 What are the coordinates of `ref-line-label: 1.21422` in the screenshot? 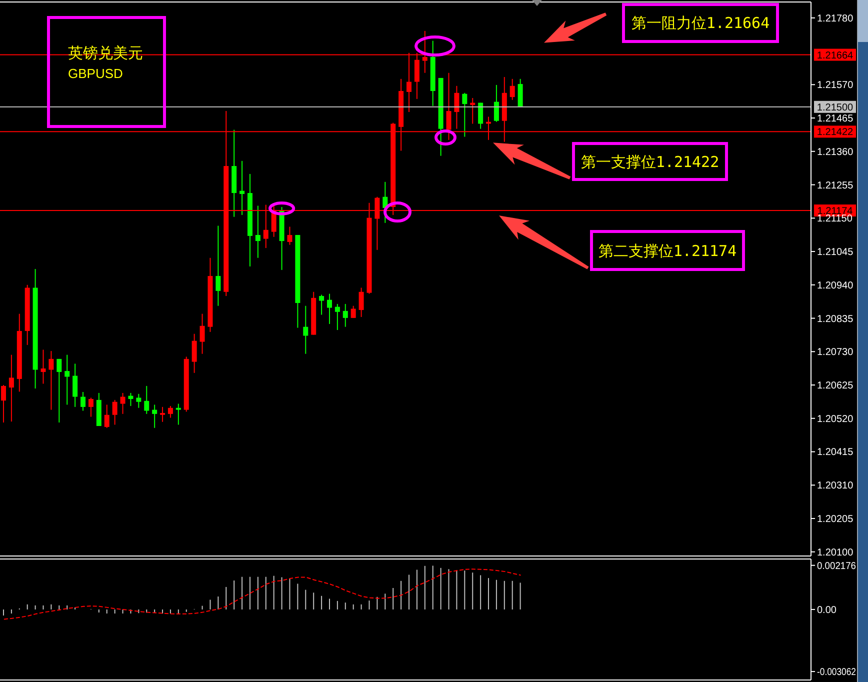 It's located at (835, 132).